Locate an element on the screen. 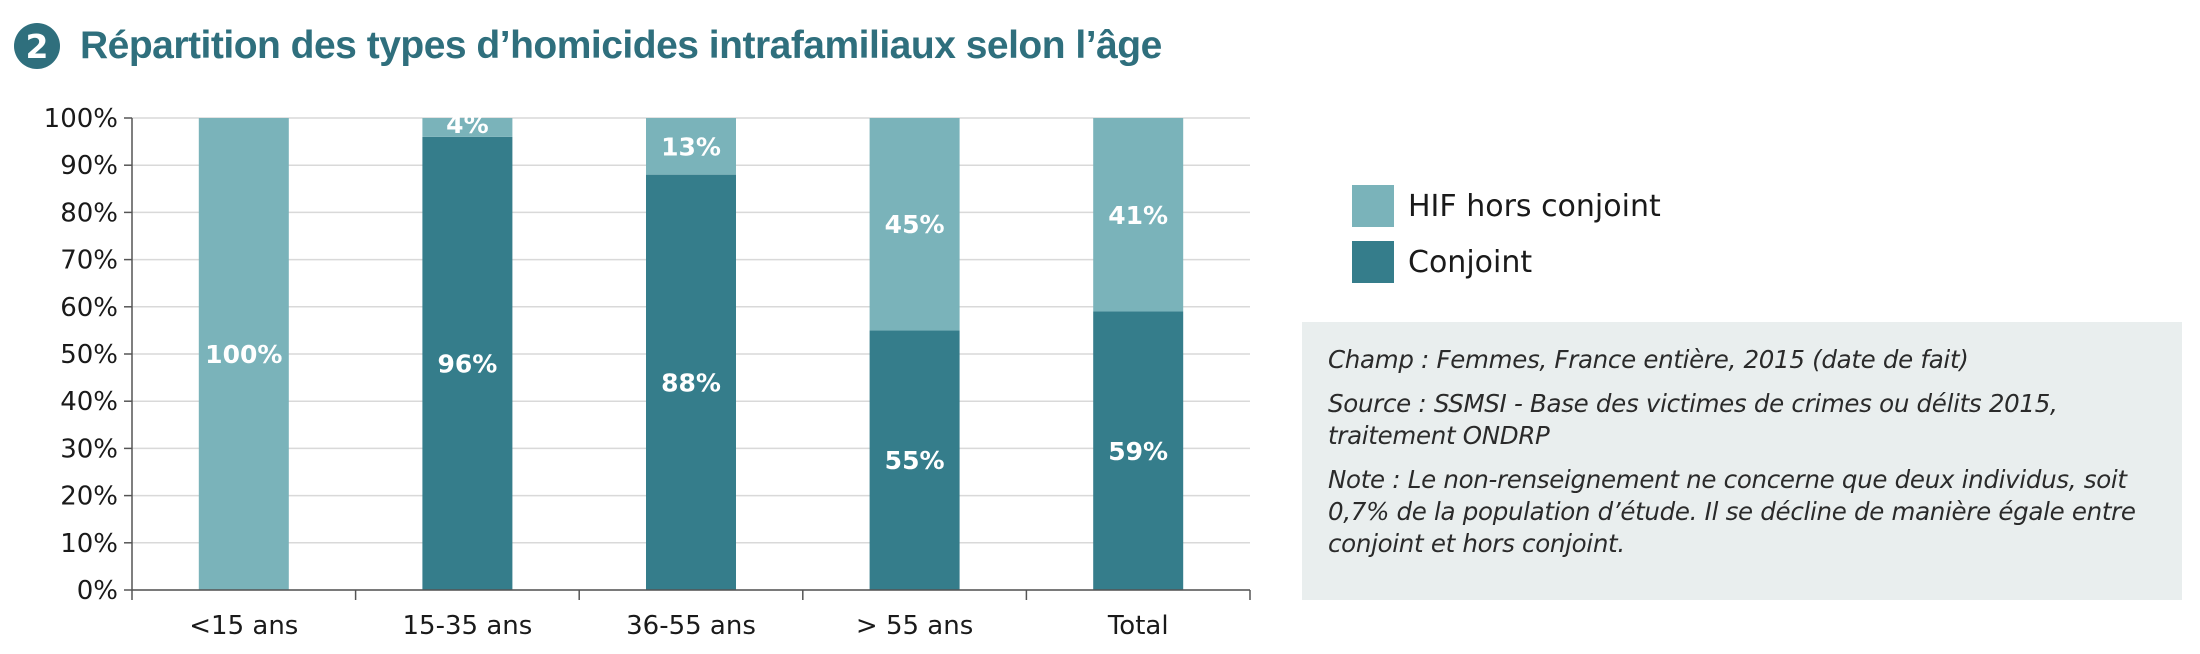 The width and height of the screenshot is (2200, 654). data-label-hif-hors-conjoint: 41% is located at coordinates (1138, 215).